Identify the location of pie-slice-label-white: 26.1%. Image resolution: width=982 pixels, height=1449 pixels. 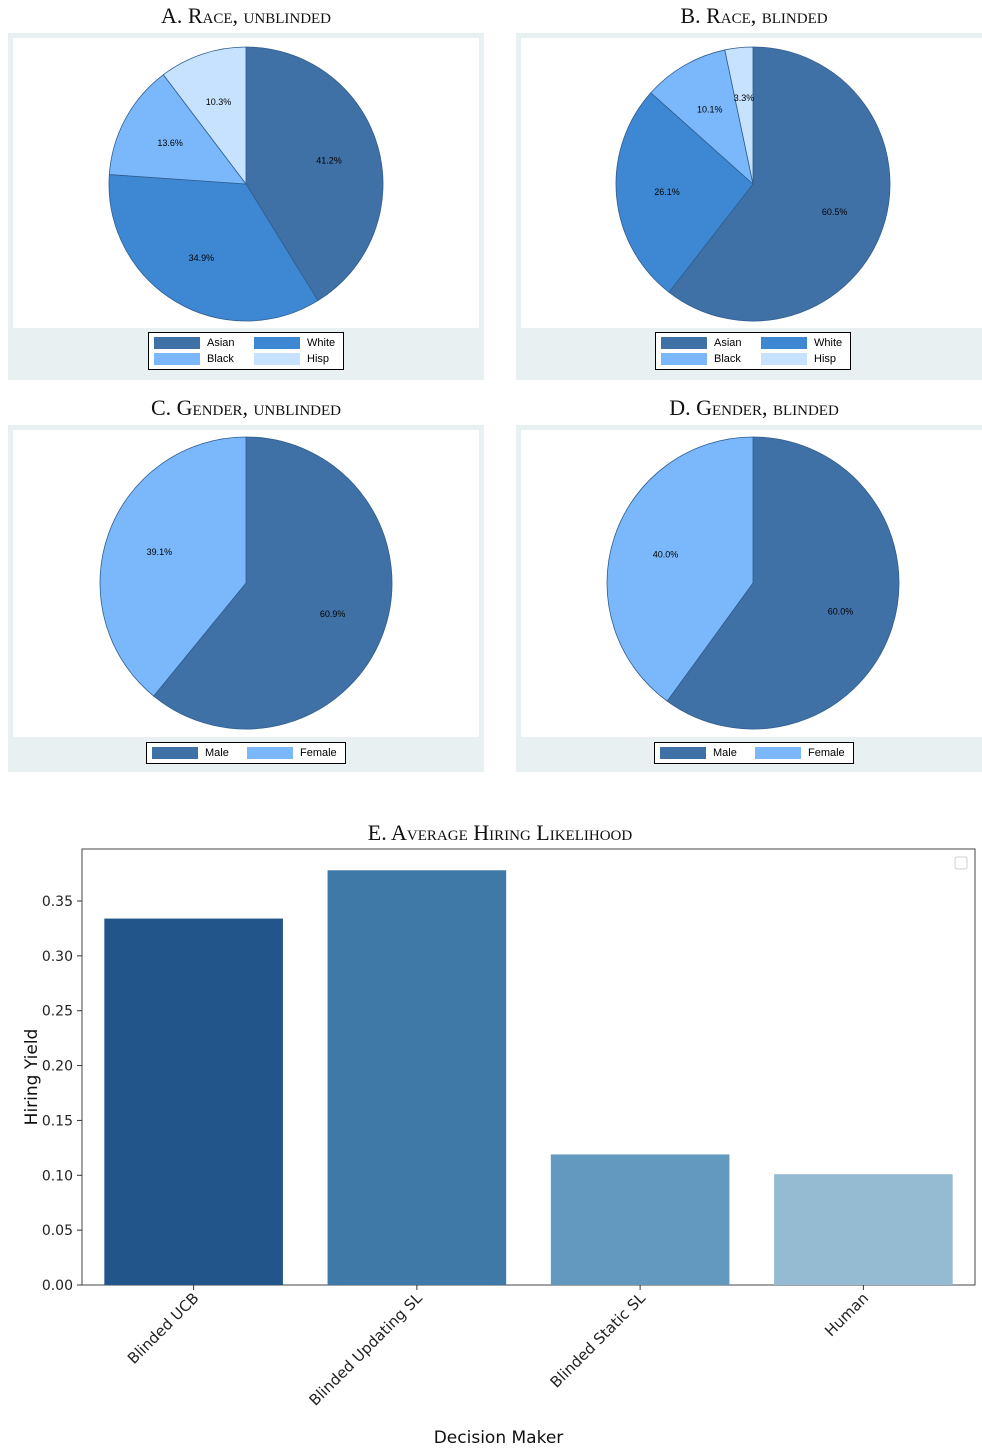
(667, 192).